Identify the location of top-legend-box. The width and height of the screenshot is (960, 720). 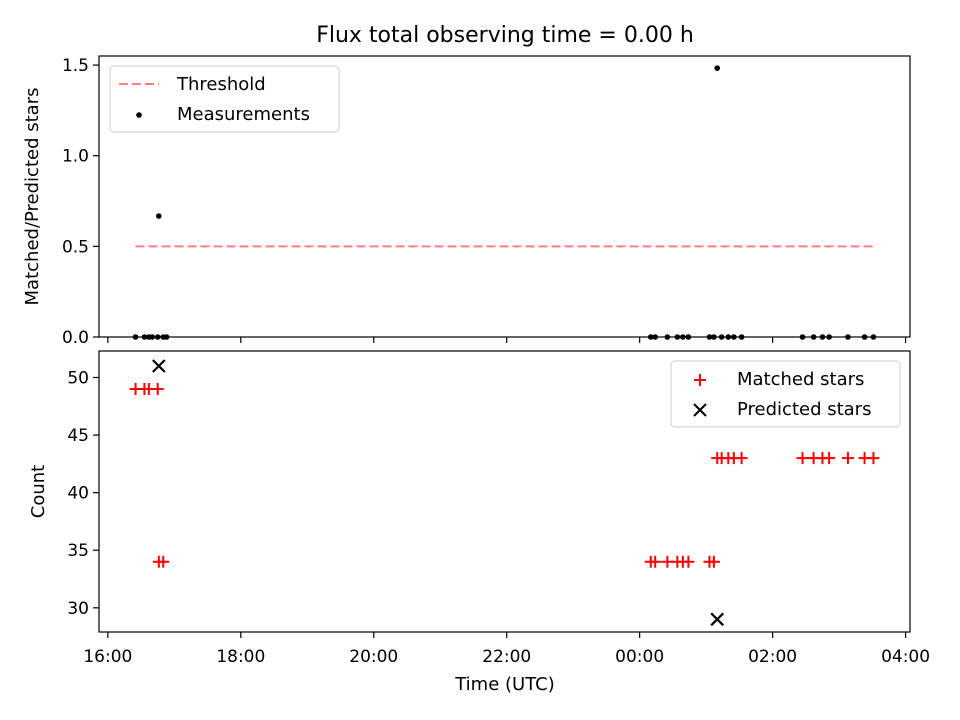
(224, 99).